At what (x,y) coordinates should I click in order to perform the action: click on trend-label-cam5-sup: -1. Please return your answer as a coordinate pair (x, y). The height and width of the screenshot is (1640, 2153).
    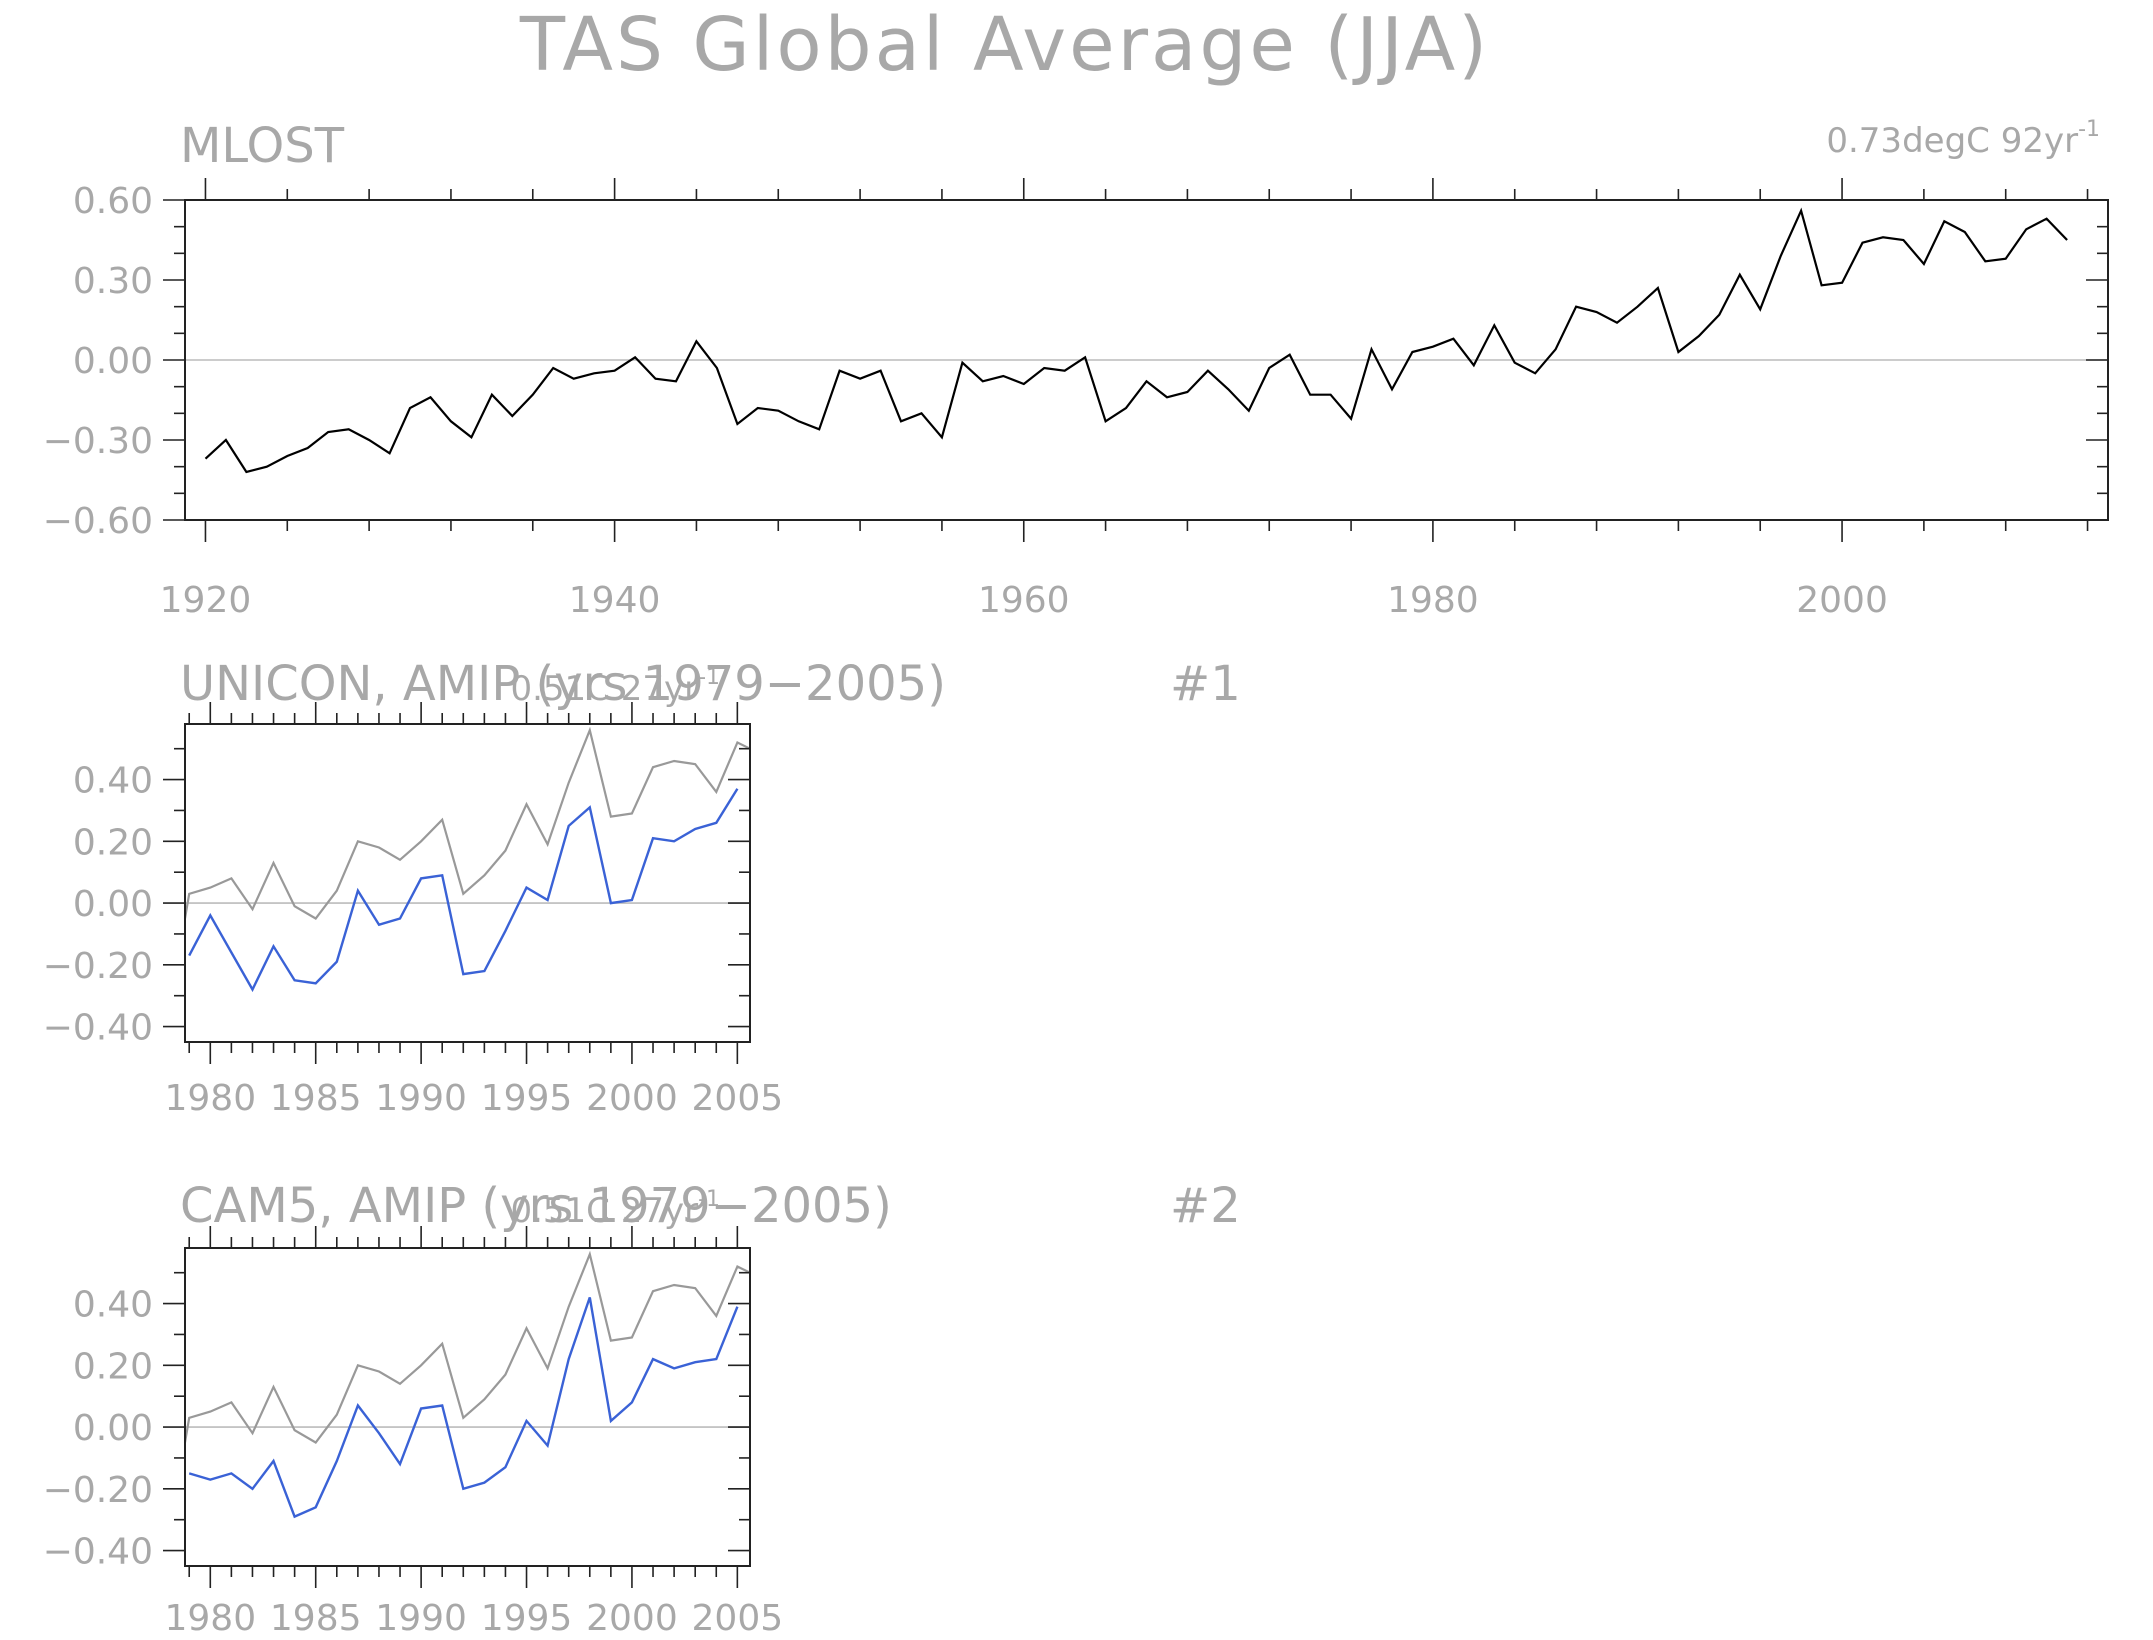
    Looking at the image, I should click on (709, 1199).